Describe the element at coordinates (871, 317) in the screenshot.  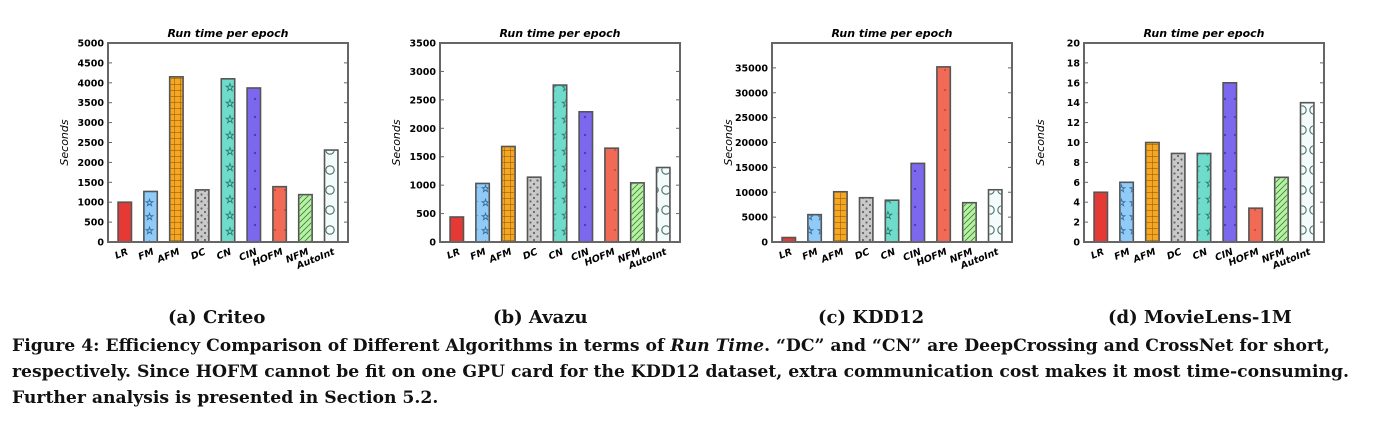
I see `subcaption-c: (c) KDD12` at that location.